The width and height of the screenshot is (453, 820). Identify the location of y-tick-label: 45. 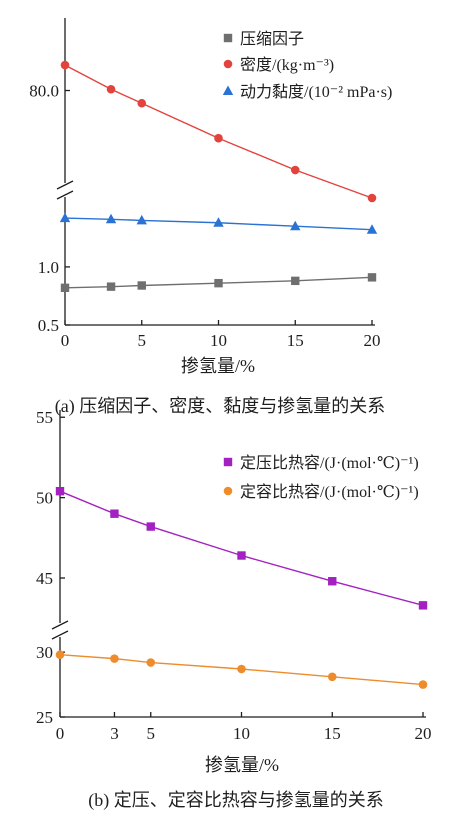
(44, 578).